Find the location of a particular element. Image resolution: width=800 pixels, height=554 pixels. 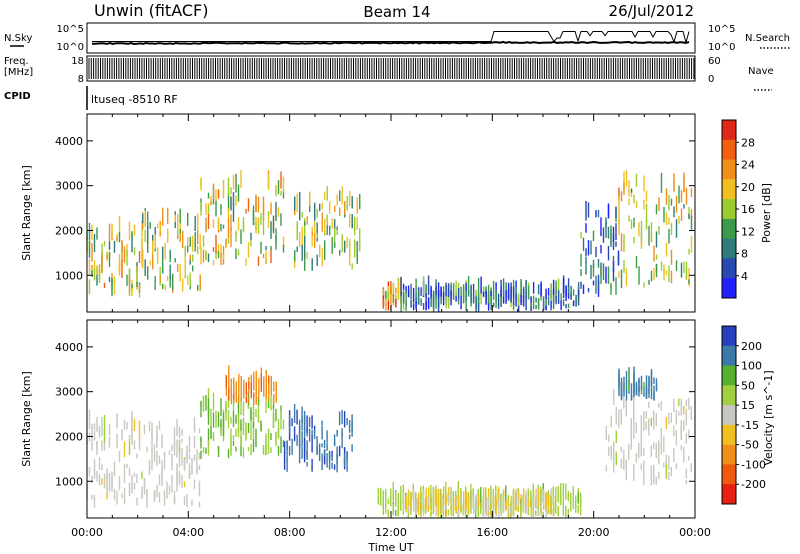

nsky-label: N.Sky is located at coordinates (18, 38).